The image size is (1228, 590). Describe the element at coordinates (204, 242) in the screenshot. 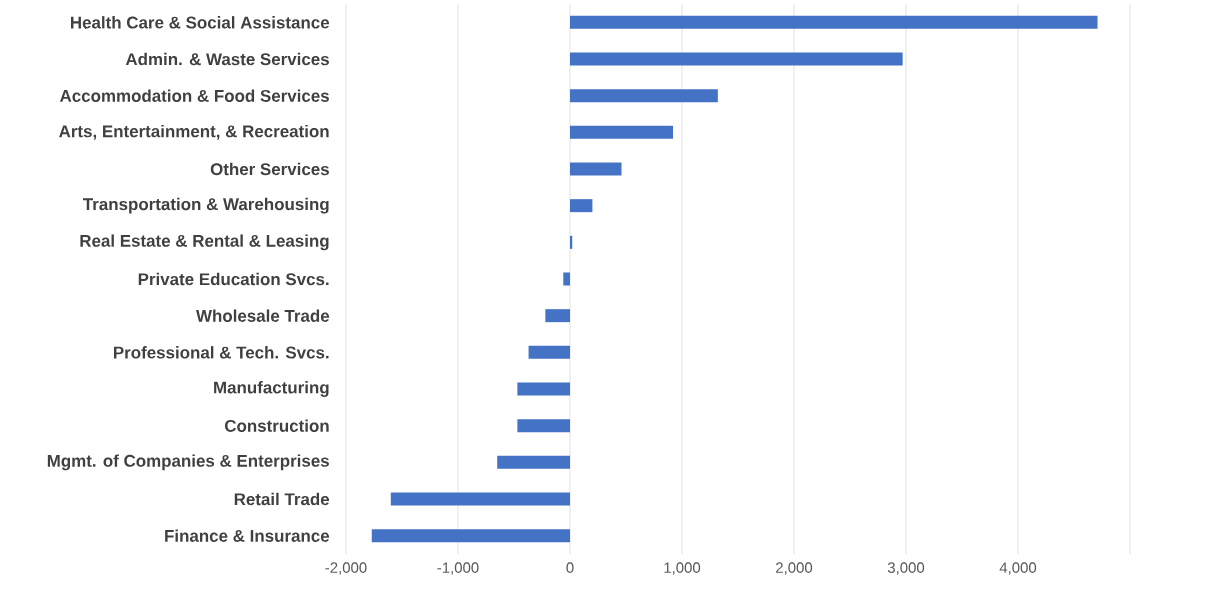

I see `y-tick-label: Real Estate & Rental & Leasing` at that location.